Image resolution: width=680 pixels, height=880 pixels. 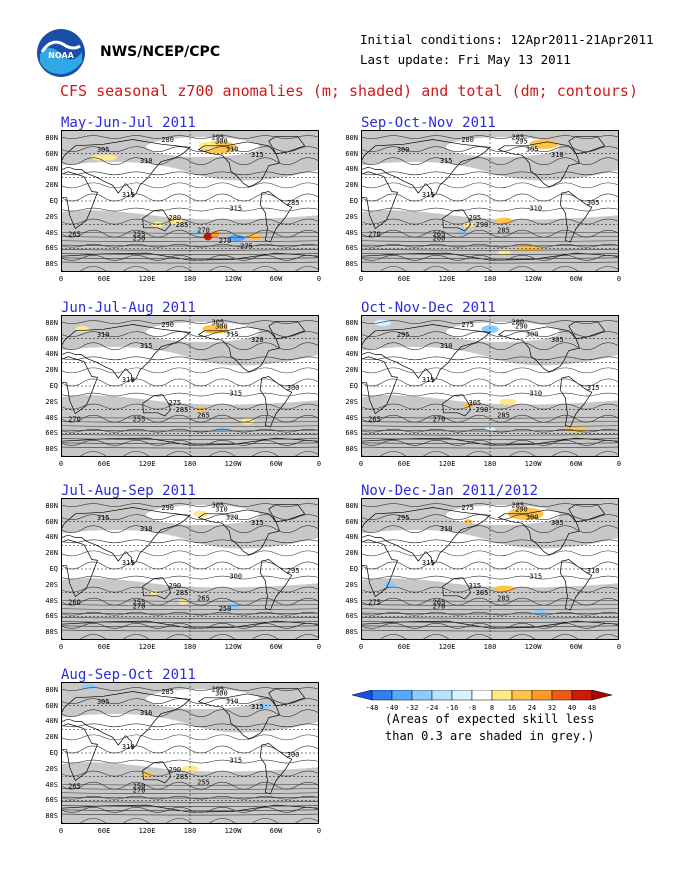 I want to click on skill-note-line2: than 0.3 are shaded in grey.), so click(x=490, y=736).